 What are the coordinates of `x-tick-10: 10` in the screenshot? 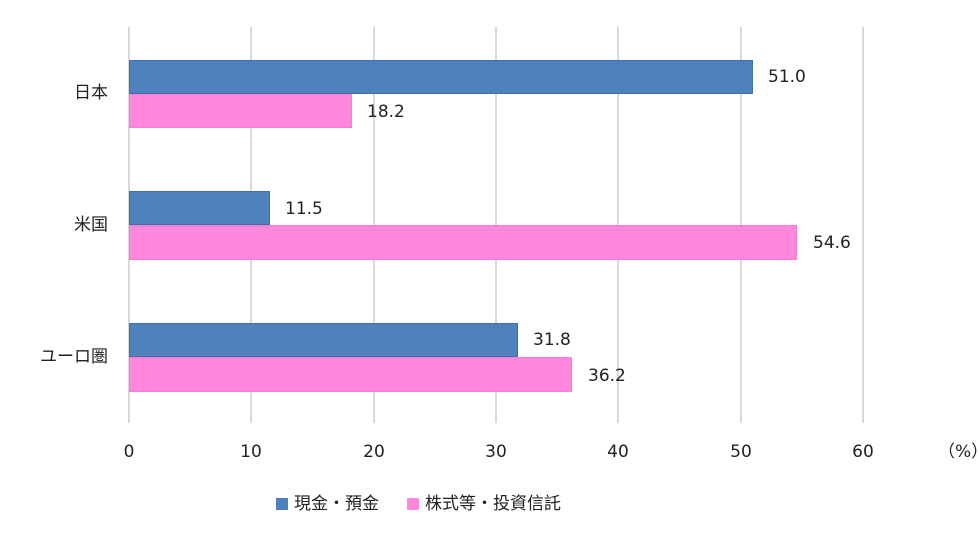 It's located at (251, 452).